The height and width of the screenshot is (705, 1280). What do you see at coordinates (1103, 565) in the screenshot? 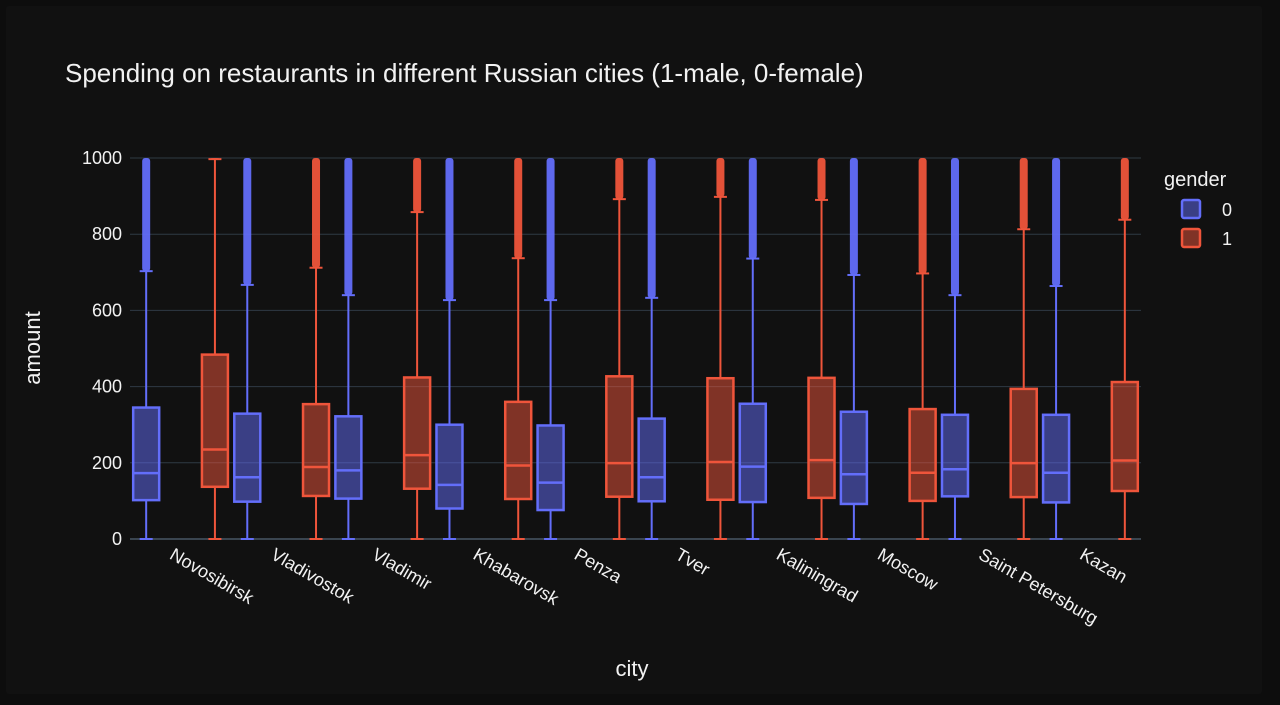
I see `x-tick-label: Kazan` at bounding box center [1103, 565].